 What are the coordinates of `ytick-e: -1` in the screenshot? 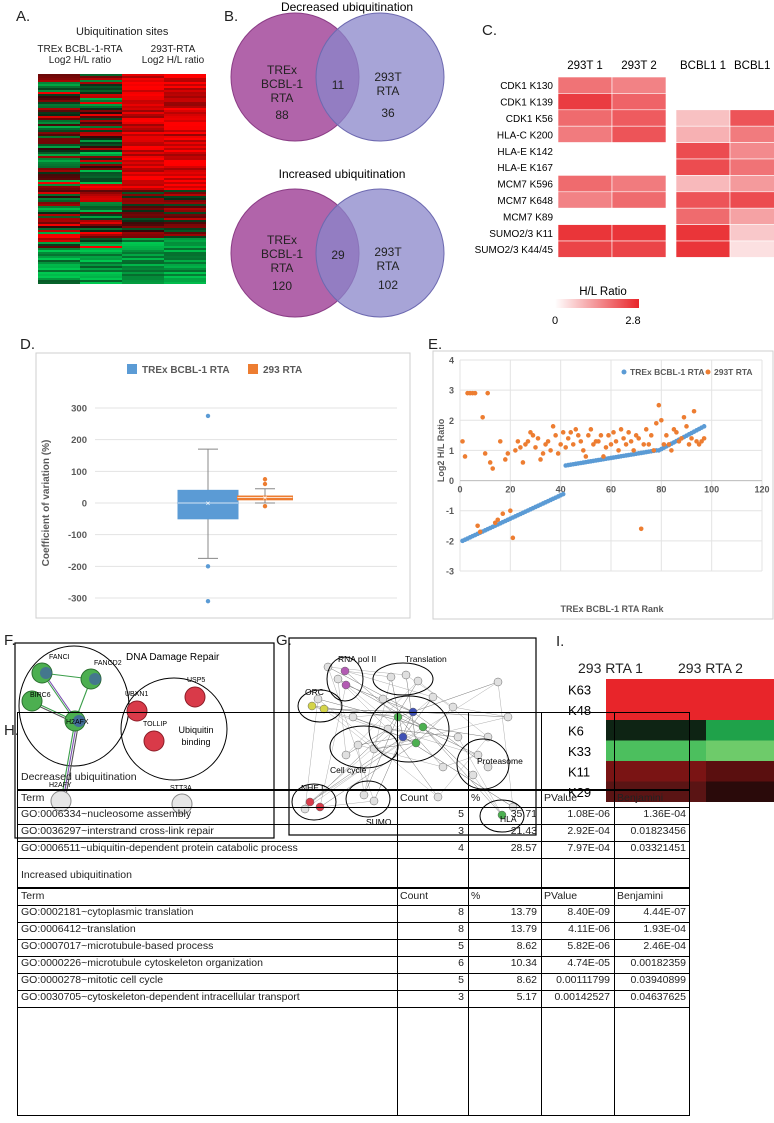 It's located at (450, 511).